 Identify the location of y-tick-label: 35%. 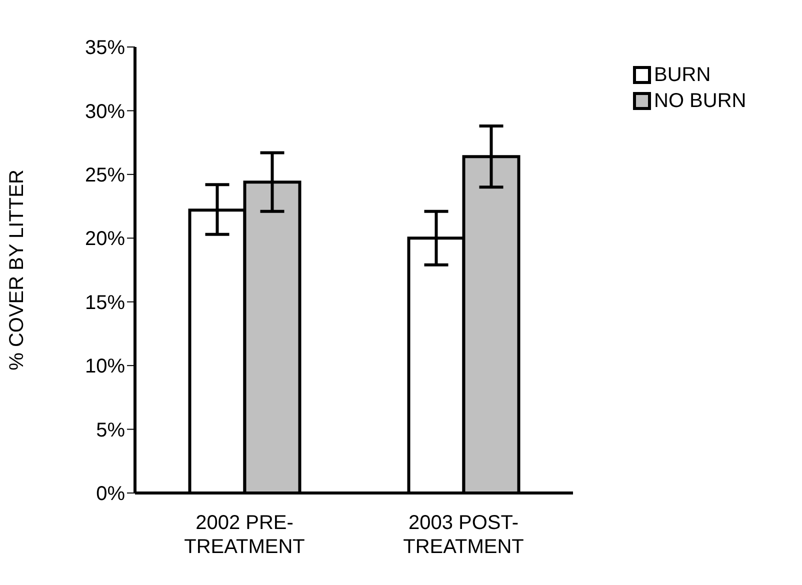
(105, 48).